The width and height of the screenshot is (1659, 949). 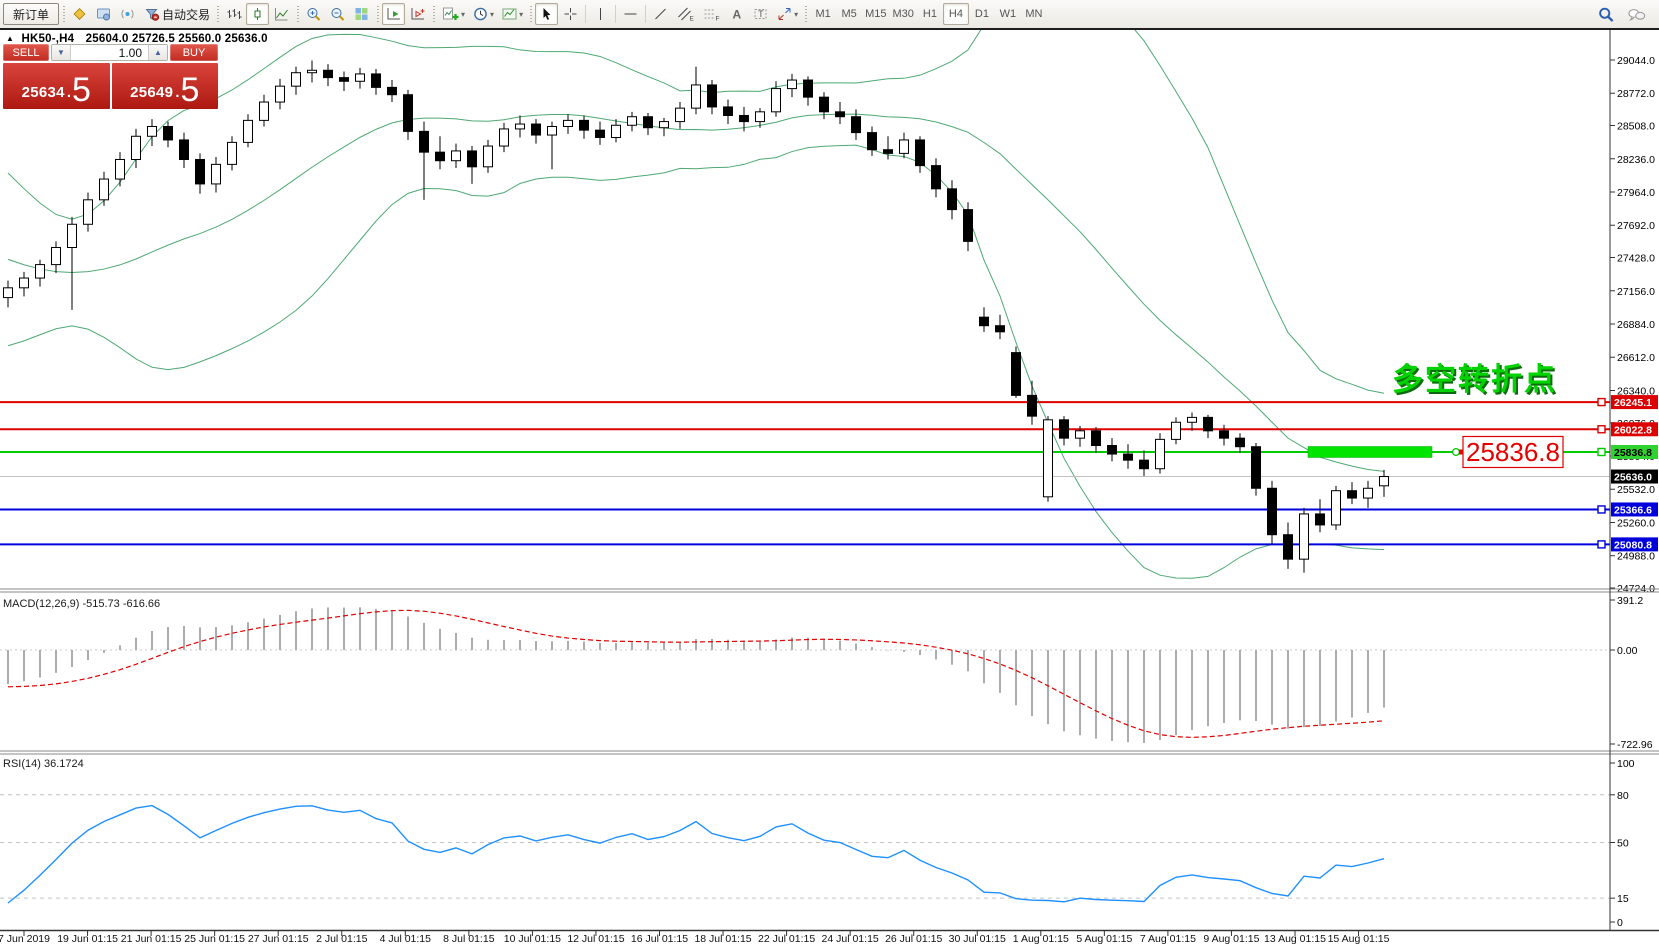 I want to click on svg-text: 26340.0, so click(x=1636, y=391).